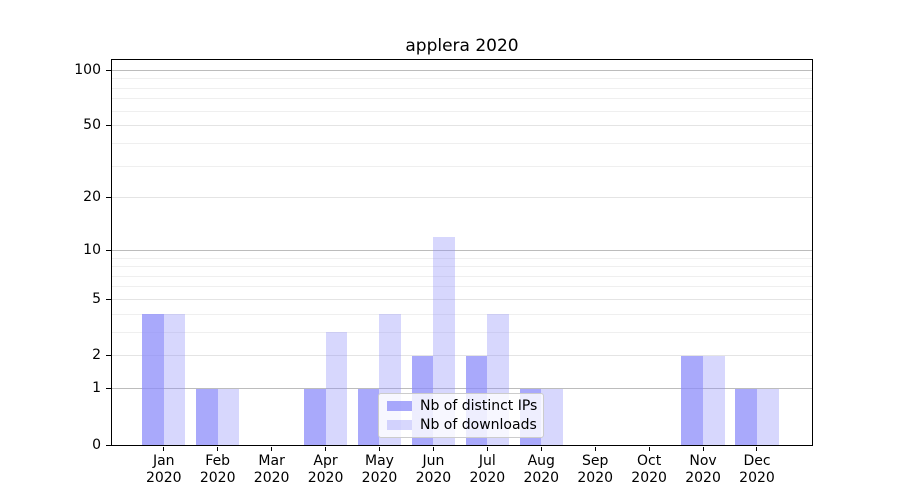 Image resolution: width=900 pixels, height=500 pixels. What do you see at coordinates (746, 416) in the screenshot?
I see `bar-ips-dec` at bounding box center [746, 416].